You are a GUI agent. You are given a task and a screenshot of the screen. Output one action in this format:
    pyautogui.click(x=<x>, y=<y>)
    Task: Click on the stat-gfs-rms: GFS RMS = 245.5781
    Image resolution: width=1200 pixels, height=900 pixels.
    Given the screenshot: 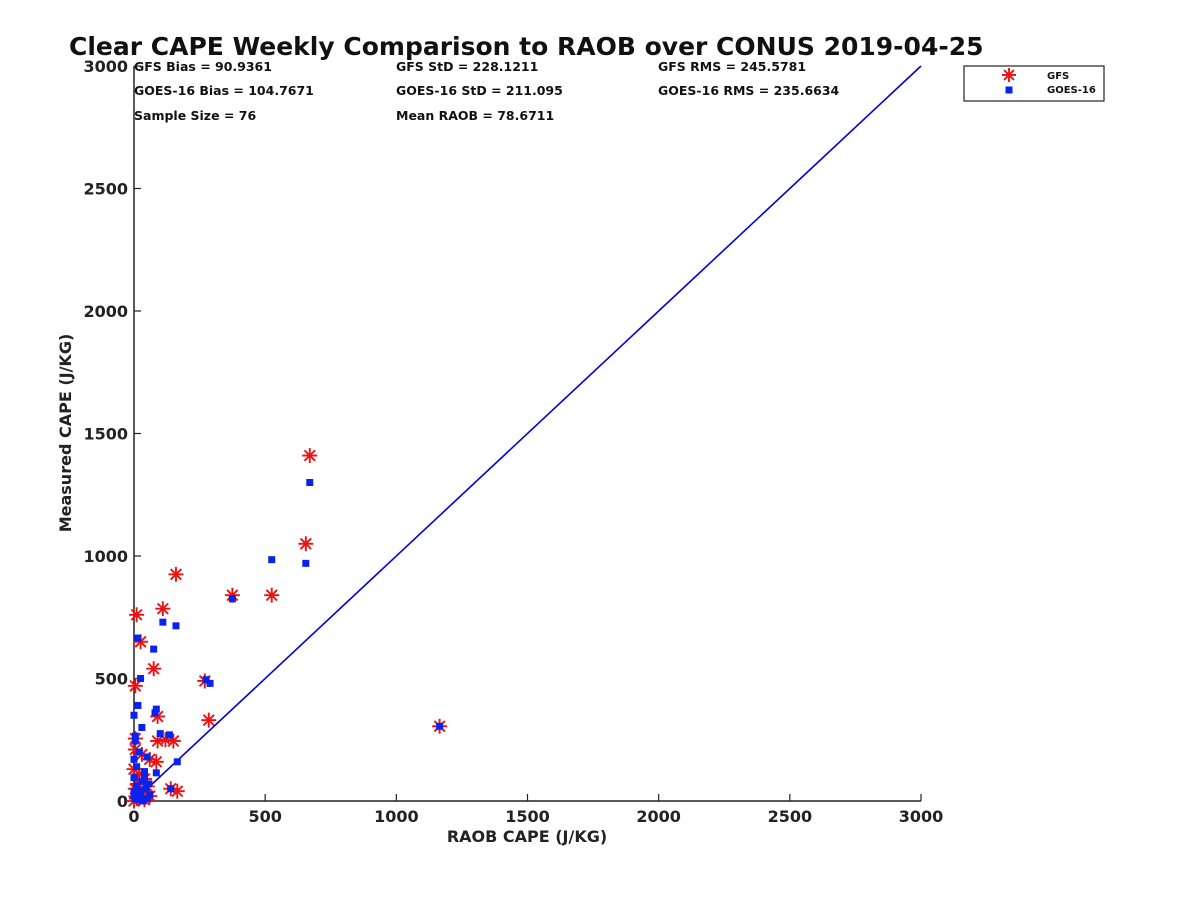 What is the action you would take?
    pyautogui.click(x=732, y=66)
    